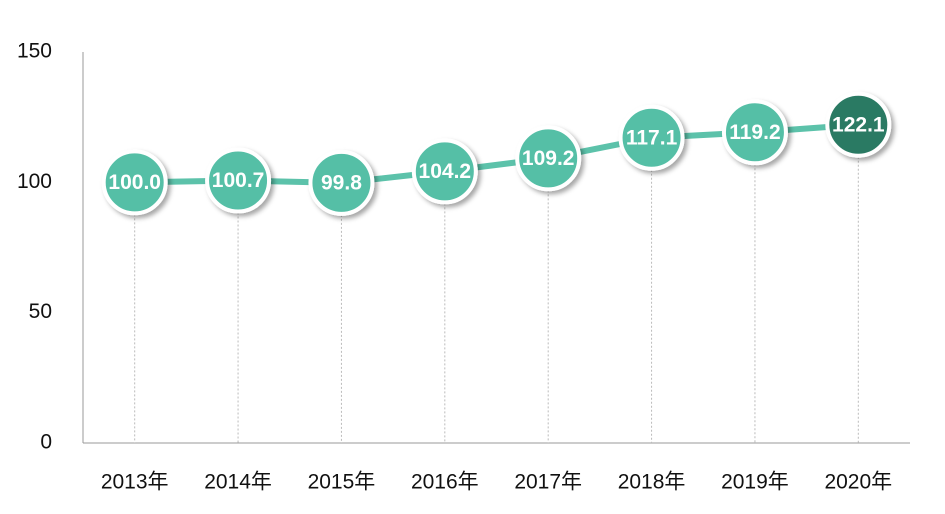 This screenshot has height=514, width=945. Describe the element at coordinates (135, 482) in the screenshot. I see `x-tick-label: 2013年` at that location.